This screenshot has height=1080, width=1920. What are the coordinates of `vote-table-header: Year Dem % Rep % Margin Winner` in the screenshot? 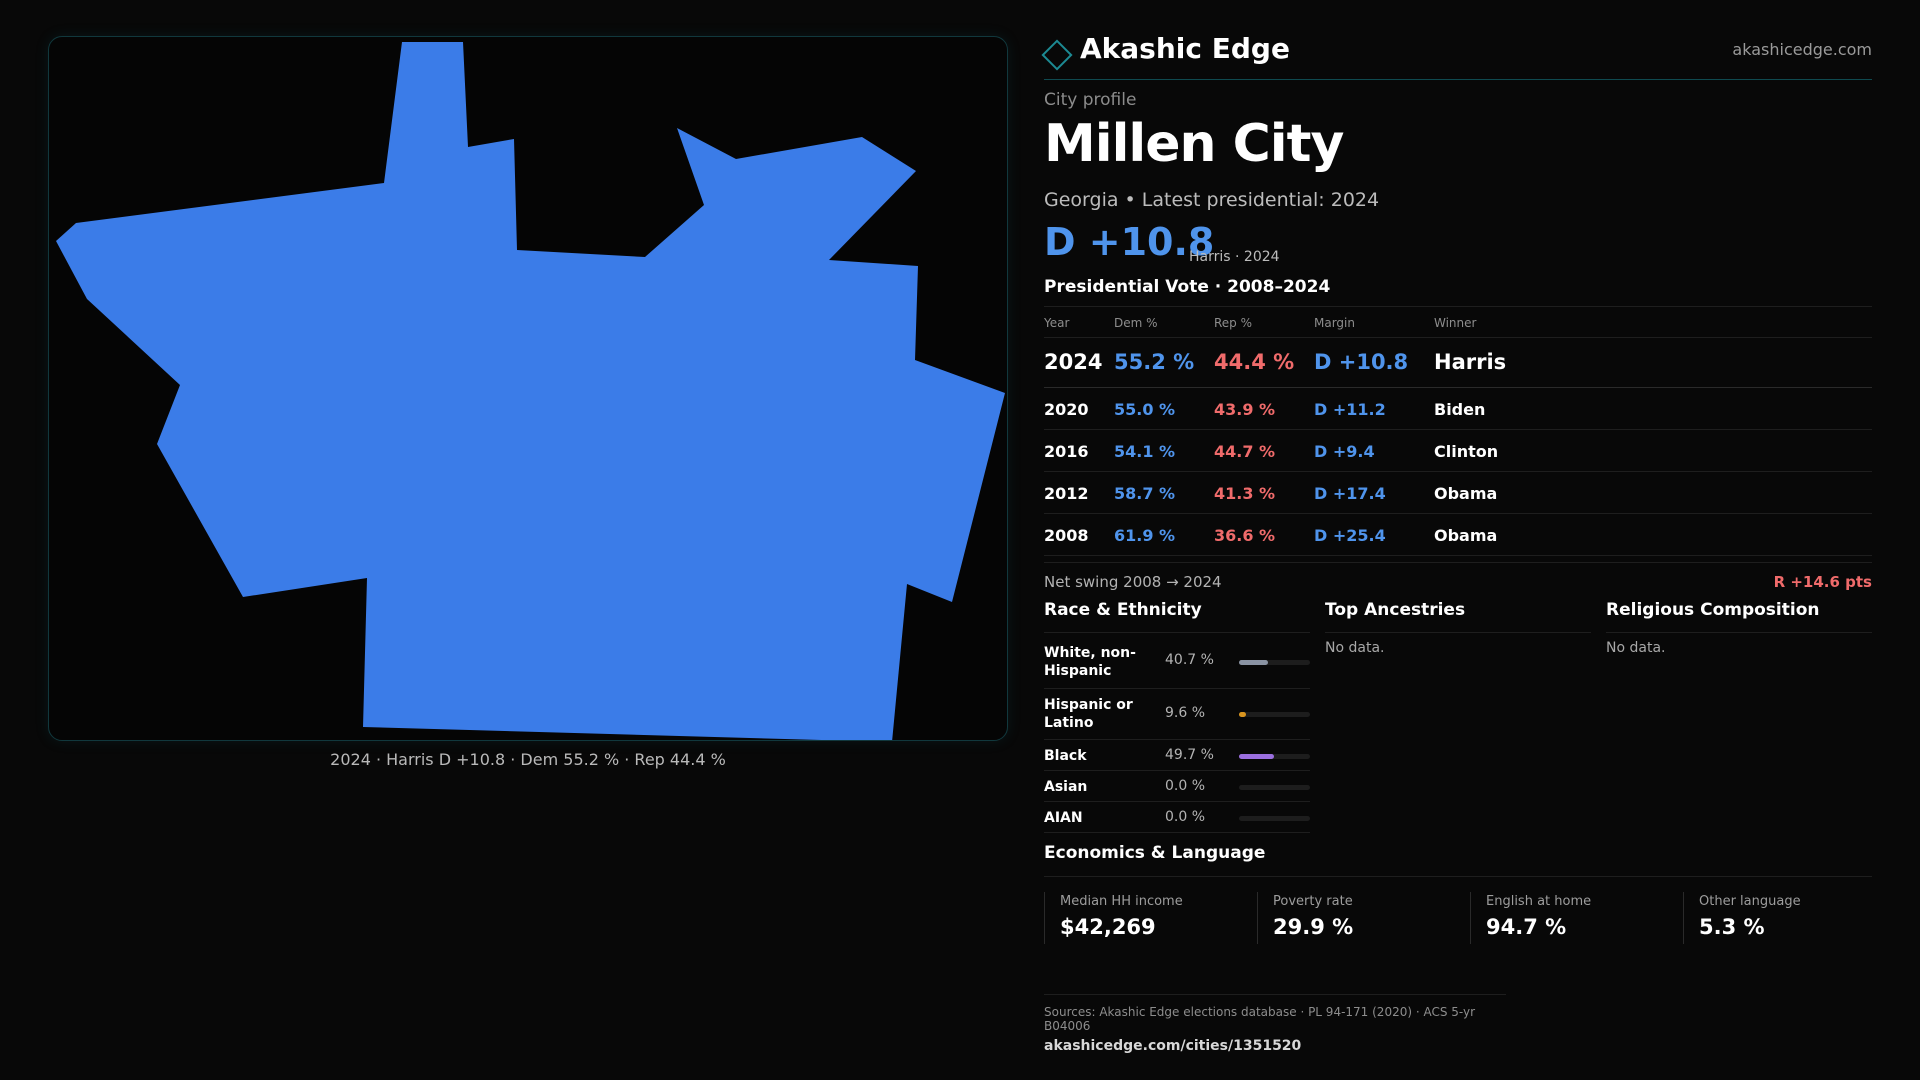 It's located at (1458, 322).